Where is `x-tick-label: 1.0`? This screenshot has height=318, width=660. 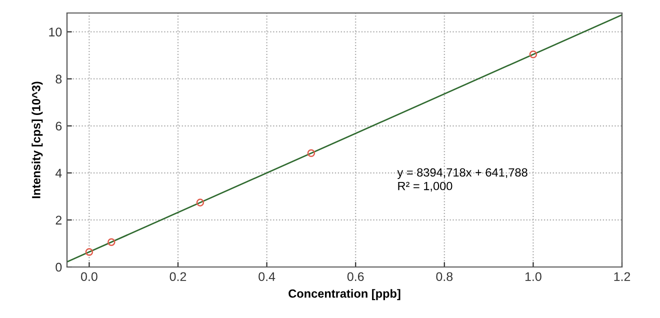 x-tick-label: 1.0 is located at coordinates (533, 277).